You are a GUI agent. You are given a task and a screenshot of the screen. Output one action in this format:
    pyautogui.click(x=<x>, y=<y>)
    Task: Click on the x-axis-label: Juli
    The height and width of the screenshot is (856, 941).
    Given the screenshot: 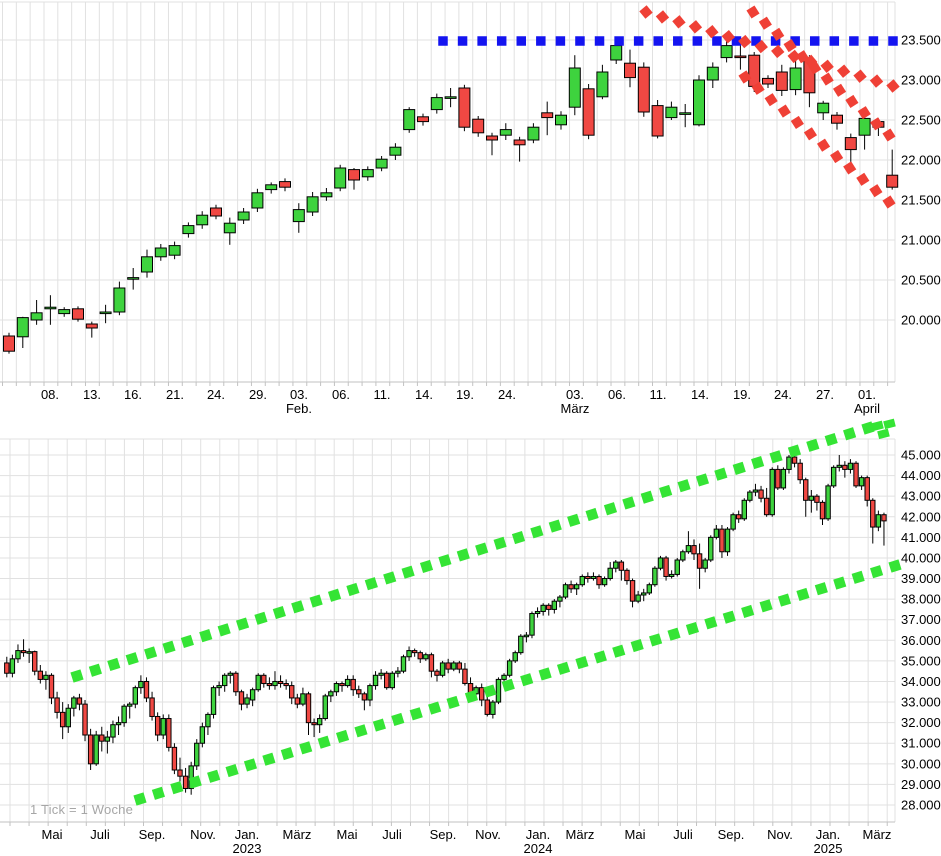 What is the action you would take?
    pyautogui.click(x=100, y=834)
    